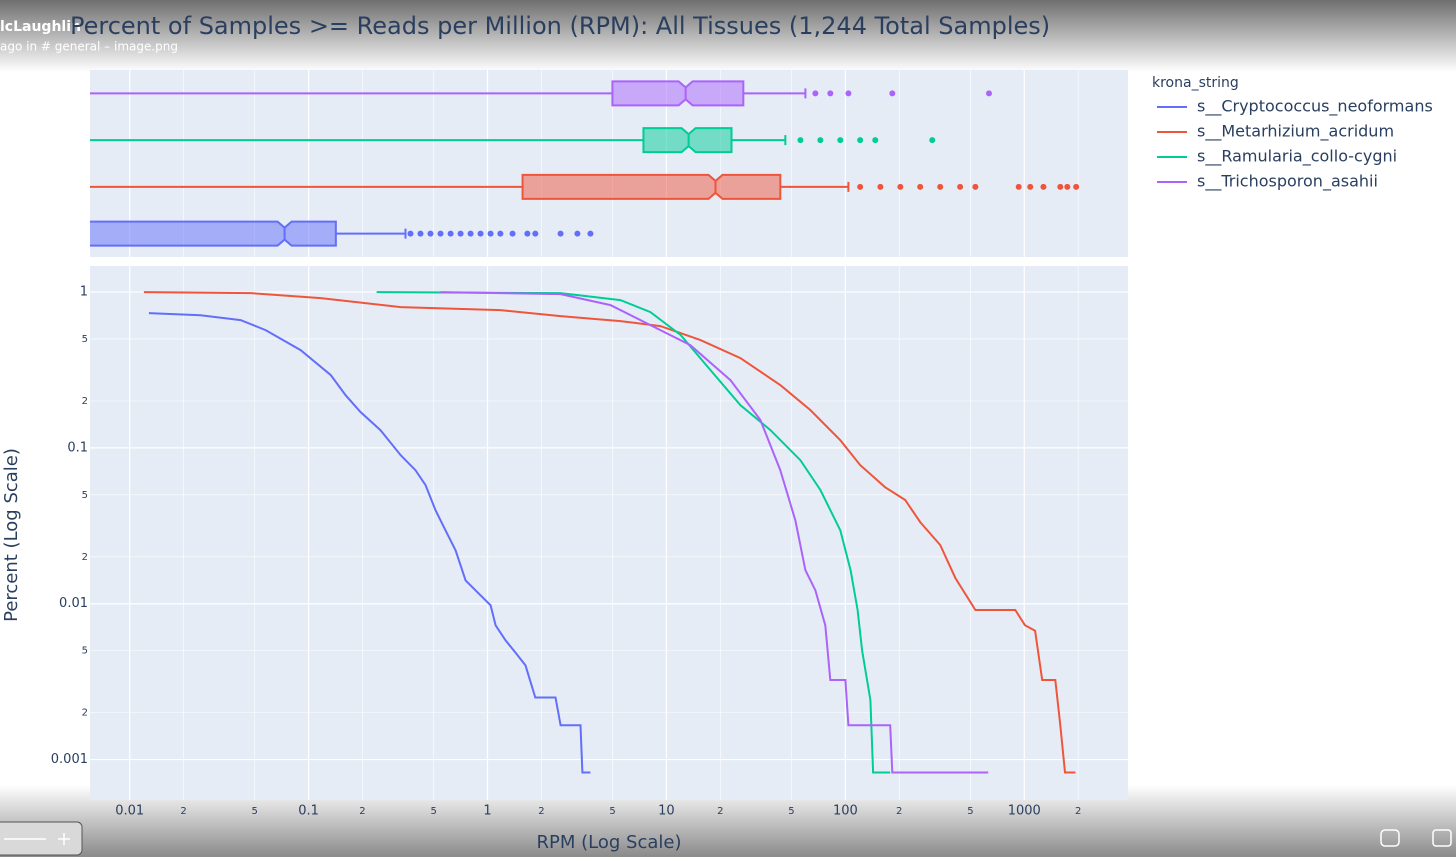 The width and height of the screenshot is (1456, 861). I want to click on top-shade, so click(728, 36).